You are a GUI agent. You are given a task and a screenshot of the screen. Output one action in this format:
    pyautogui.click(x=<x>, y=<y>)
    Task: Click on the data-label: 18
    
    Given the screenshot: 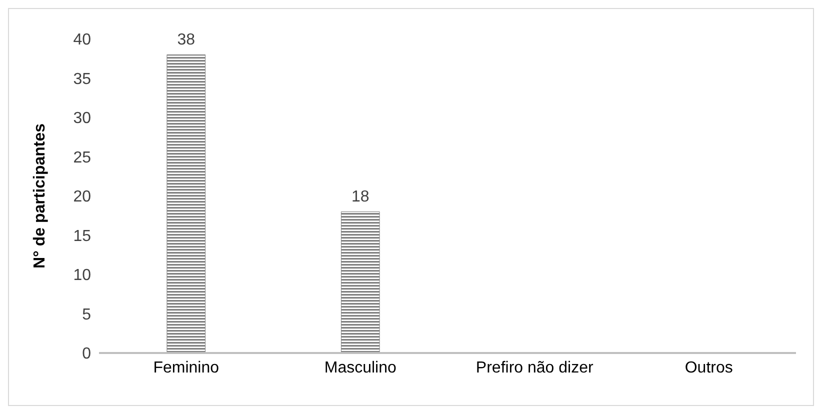 What is the action you would take?
    pyautogui.click(x=360, y=197)
    